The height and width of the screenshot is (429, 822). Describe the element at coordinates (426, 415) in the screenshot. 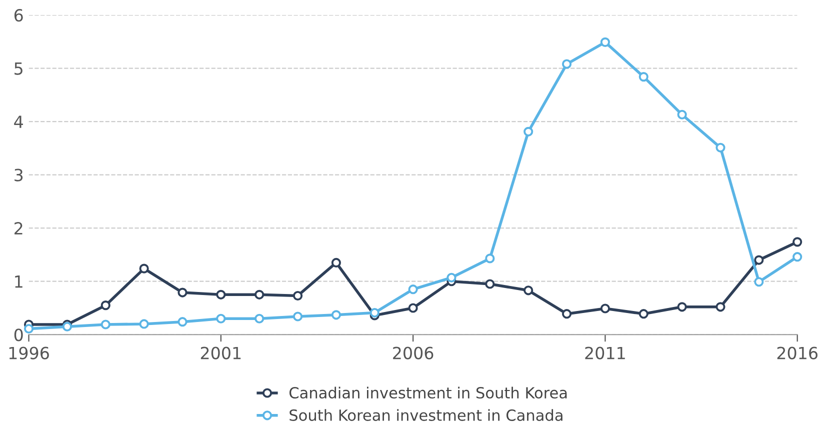

I see `legend-label: South Korean investment in Canada` at that location.